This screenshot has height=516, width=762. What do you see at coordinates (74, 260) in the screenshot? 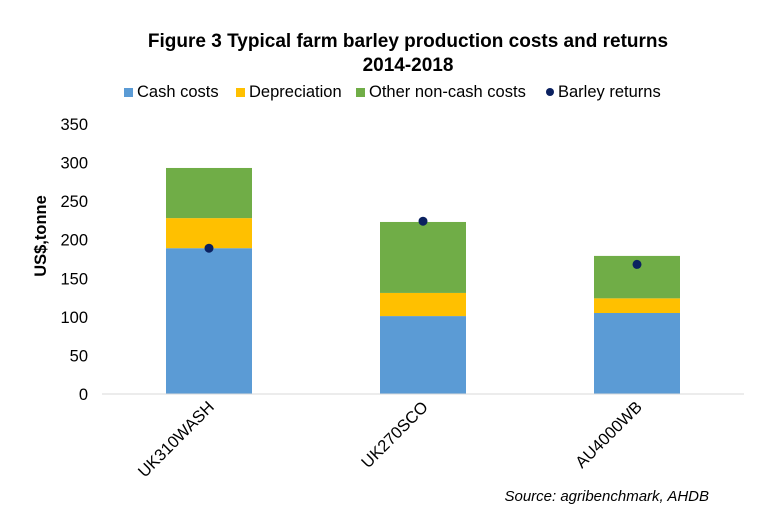
I see `y-axis-ticks: 0 50 100 150 200 250 300 350` at bounding box center [74, 260].